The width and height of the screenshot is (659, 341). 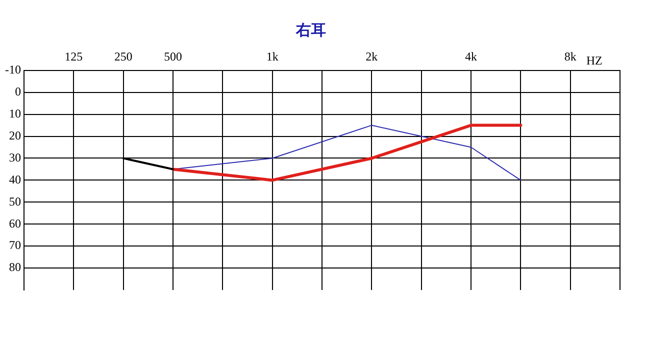 I want to click on y-tick-label: 30, so click(x=14, y=157).